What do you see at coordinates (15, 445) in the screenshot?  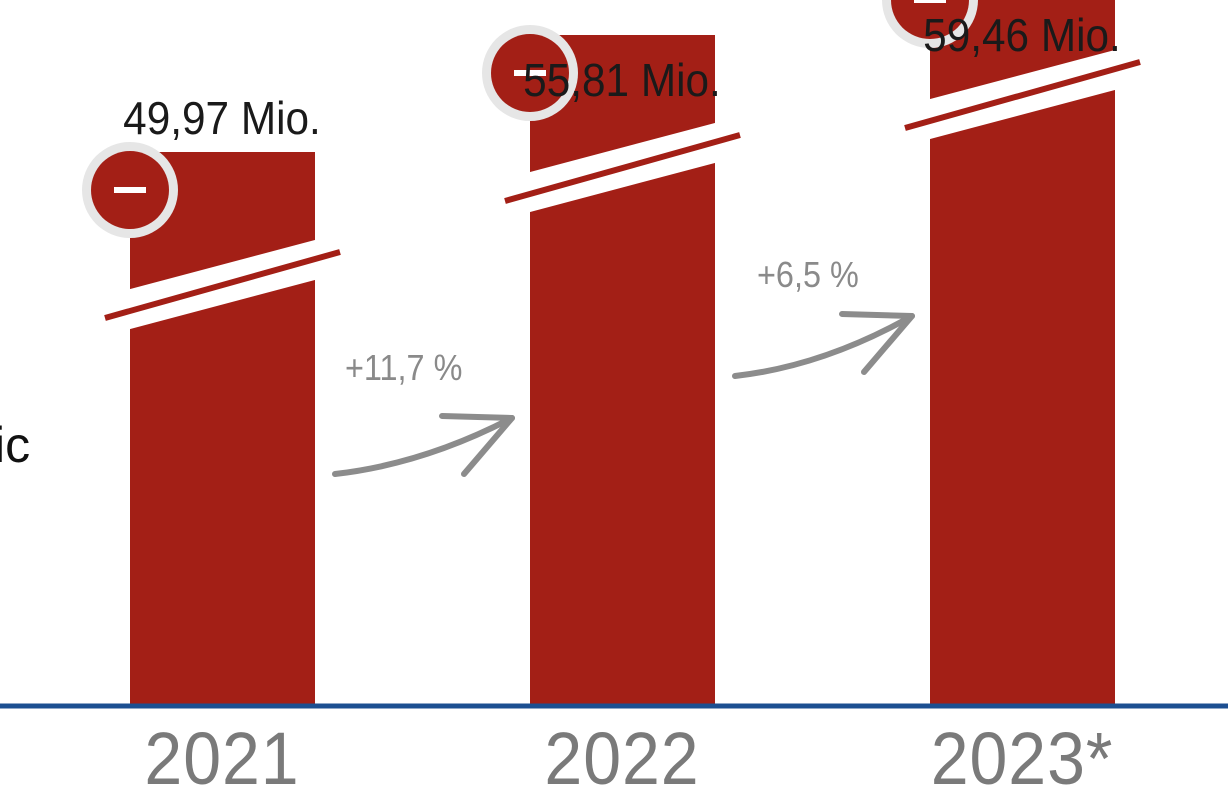 I see `clipped-text: ic` at bounding box center [15, 445].